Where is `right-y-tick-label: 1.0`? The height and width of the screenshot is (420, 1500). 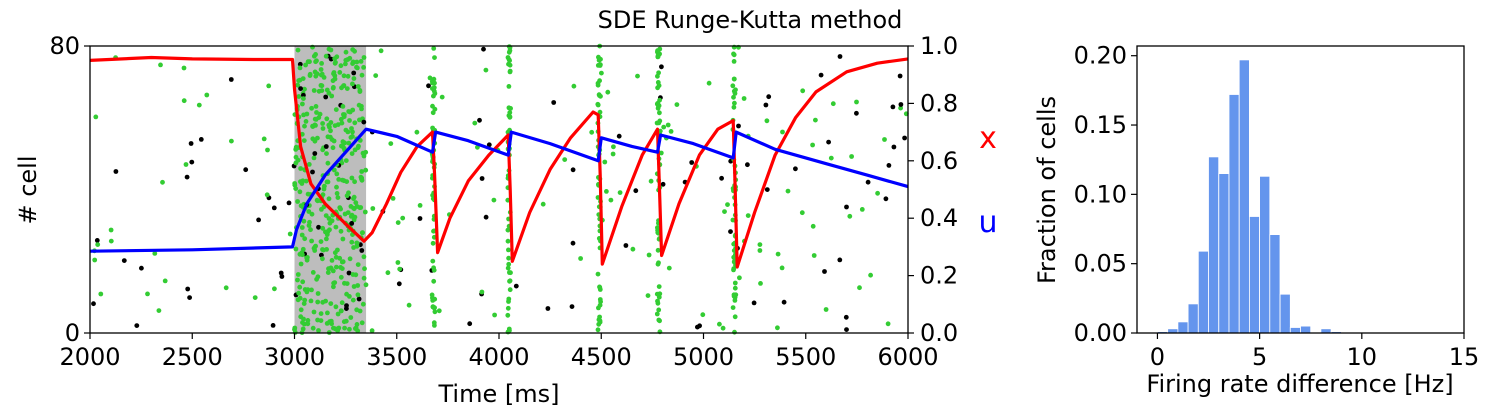
right-y-tick-label: 1.0 is located at coordinates (939, 46).